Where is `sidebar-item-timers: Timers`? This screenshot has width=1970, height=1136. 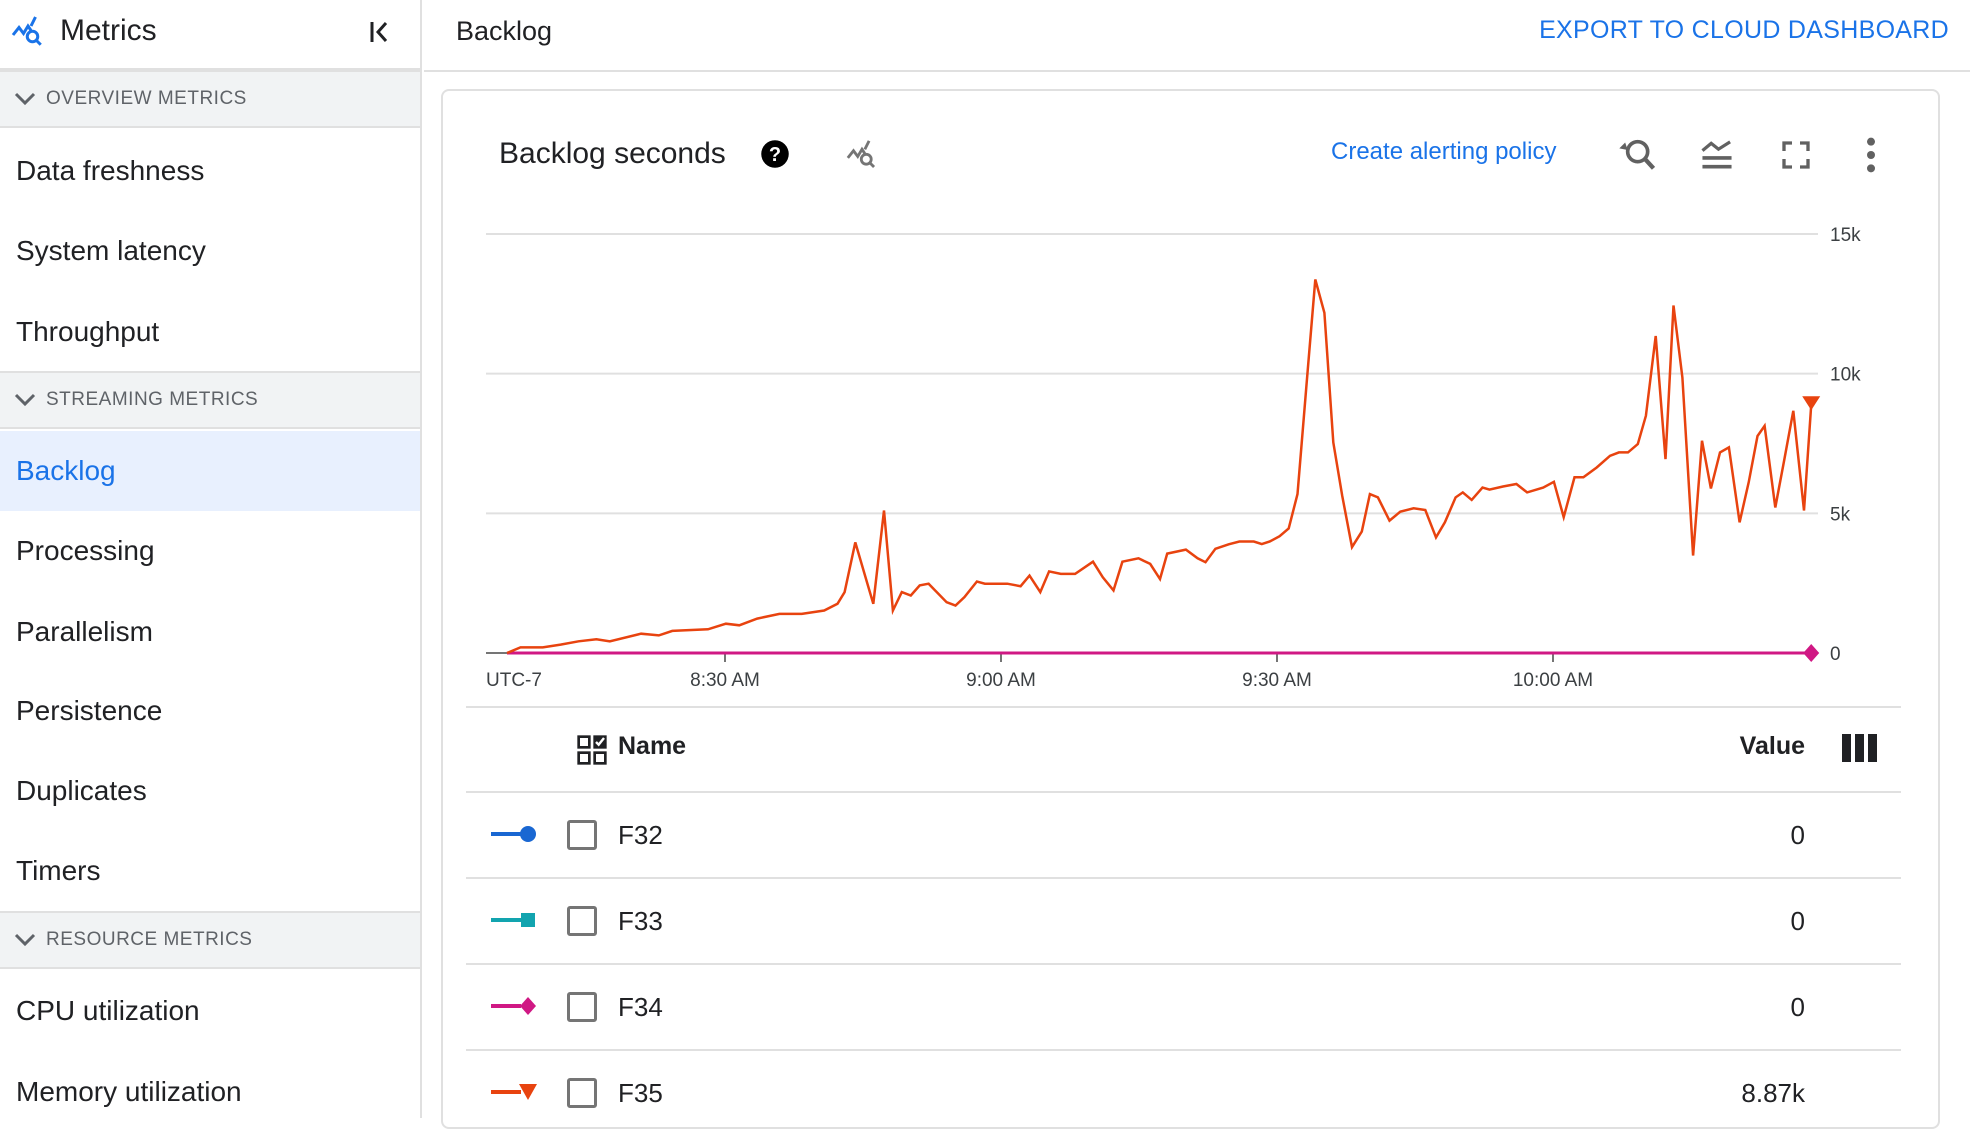
sidebar-item-timers: Timers is located at coordinates (58, 870).